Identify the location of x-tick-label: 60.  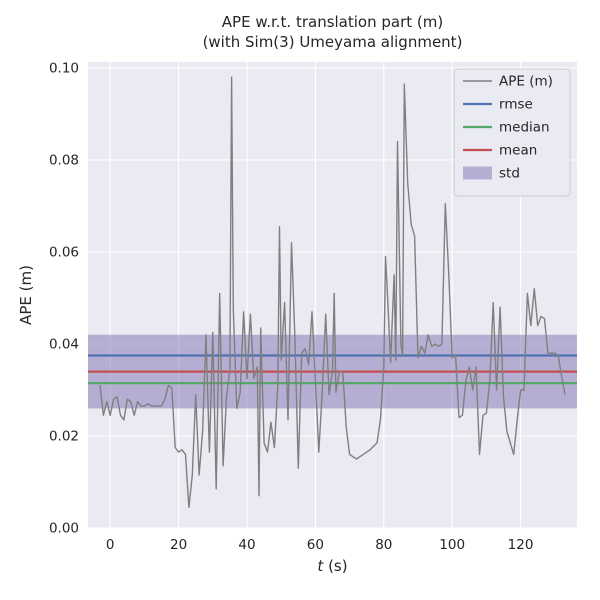
(315, 545).